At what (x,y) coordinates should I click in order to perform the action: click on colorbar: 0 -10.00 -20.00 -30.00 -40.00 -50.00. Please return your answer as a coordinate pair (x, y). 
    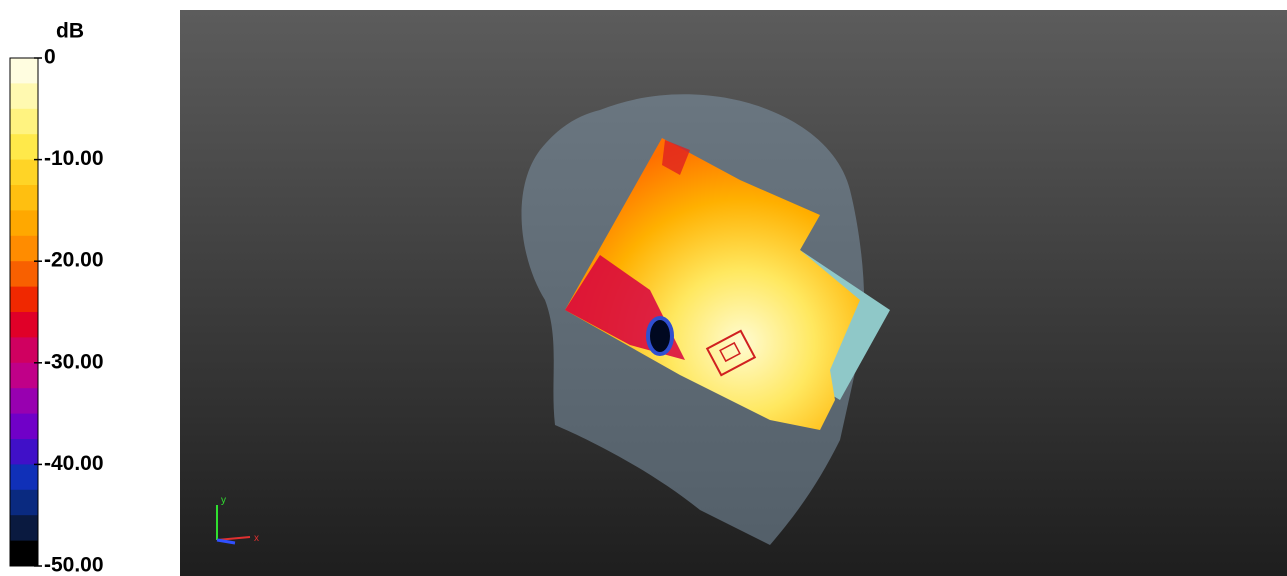
    Looking at the image, I should click on (56, 311).